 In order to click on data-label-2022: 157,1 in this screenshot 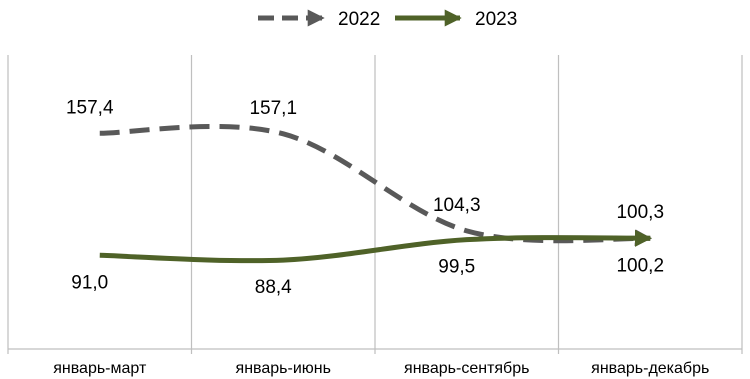, I will do `click(273, 108)`.